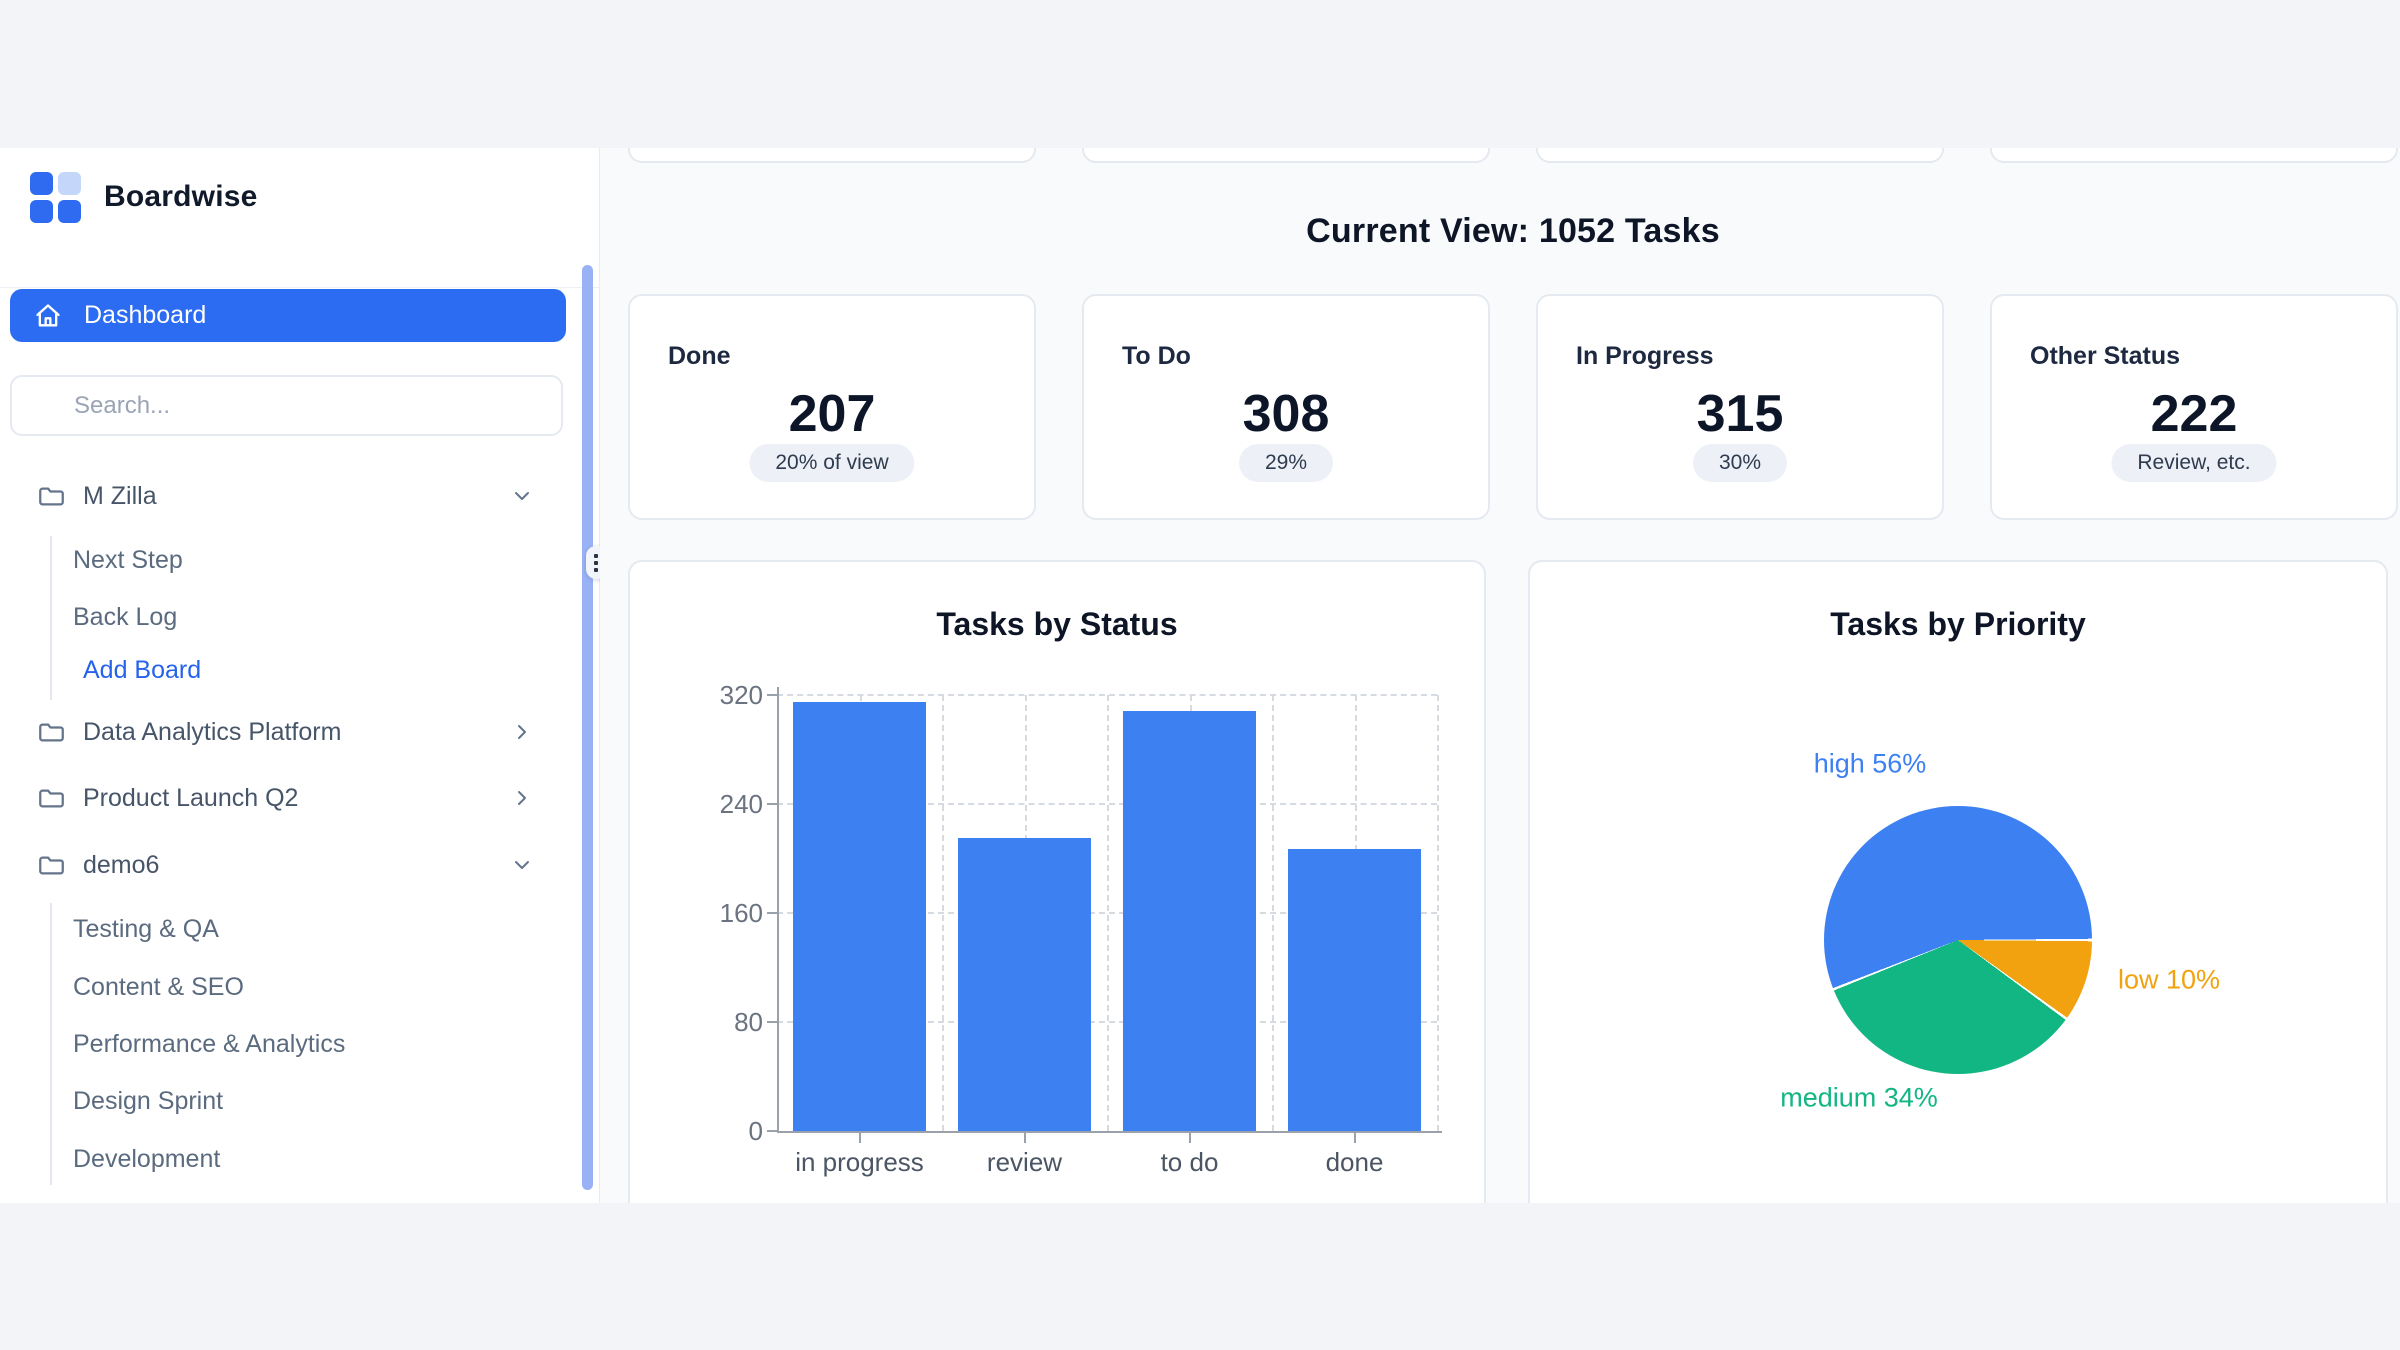 This screenshot has height=1350, width=2400. Describe the element at coordinates (832, 463) in the screenshot. I see `stat-badge: 20% of view` at that location.